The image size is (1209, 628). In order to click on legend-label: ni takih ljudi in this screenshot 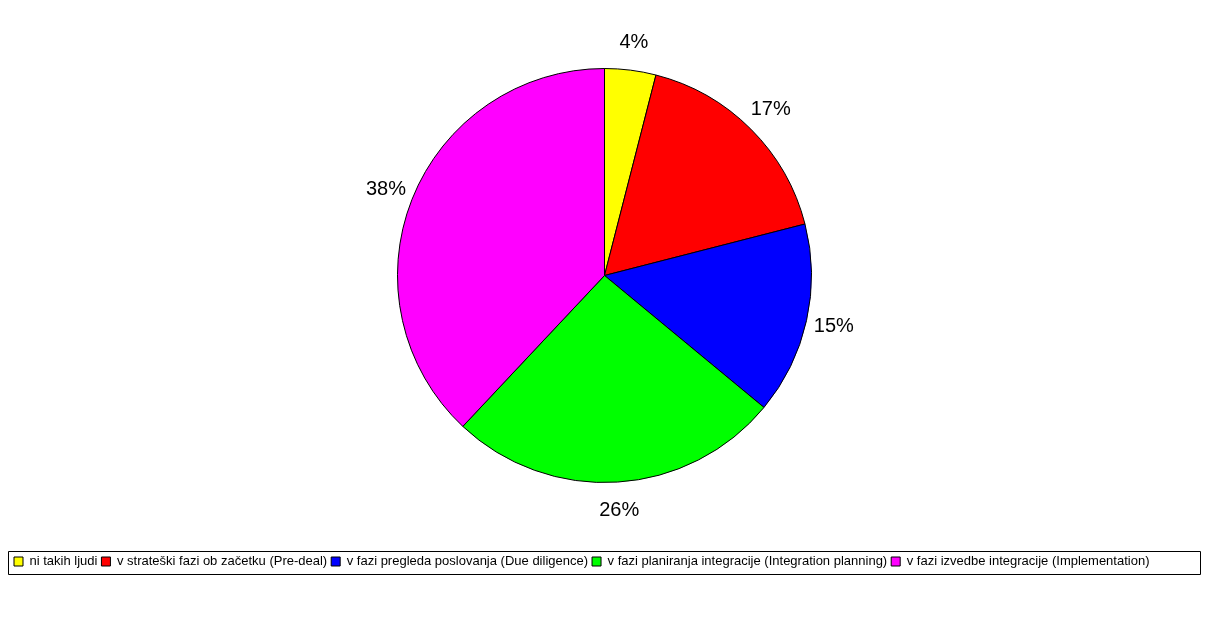, I will do `click(63, 561)`.